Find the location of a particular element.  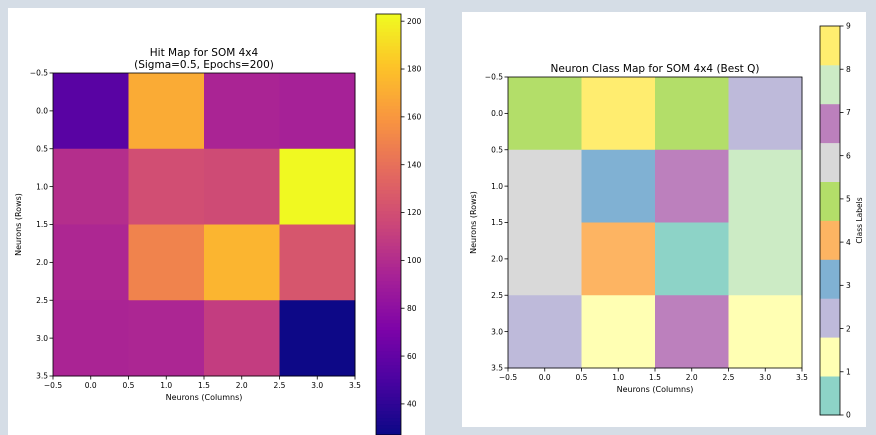

class-map-colorbar-tick-label: 2 is located at coordinates (848, 328).